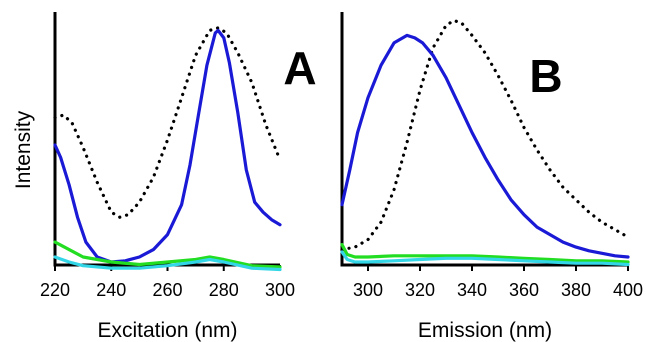  I want to click on x-tick-label: 380, so click(576, 290).